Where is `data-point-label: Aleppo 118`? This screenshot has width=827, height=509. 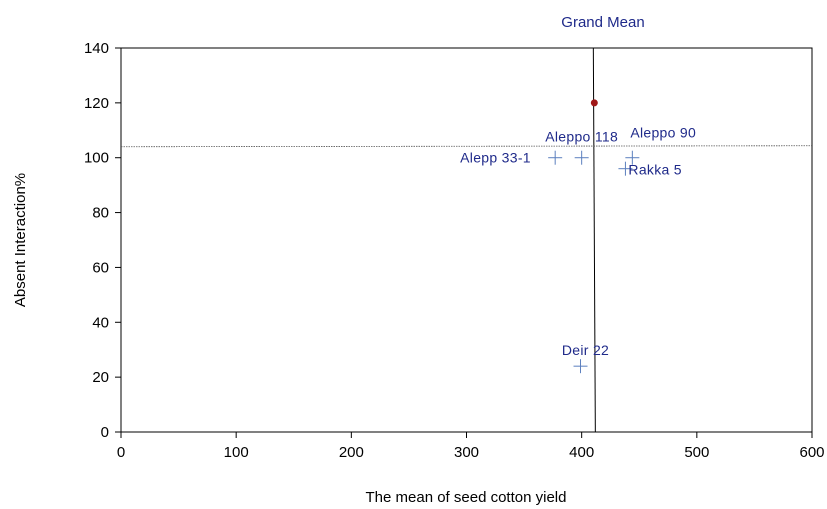
data-point-label: Aleppo 118 is located at coordinates (581, 137).